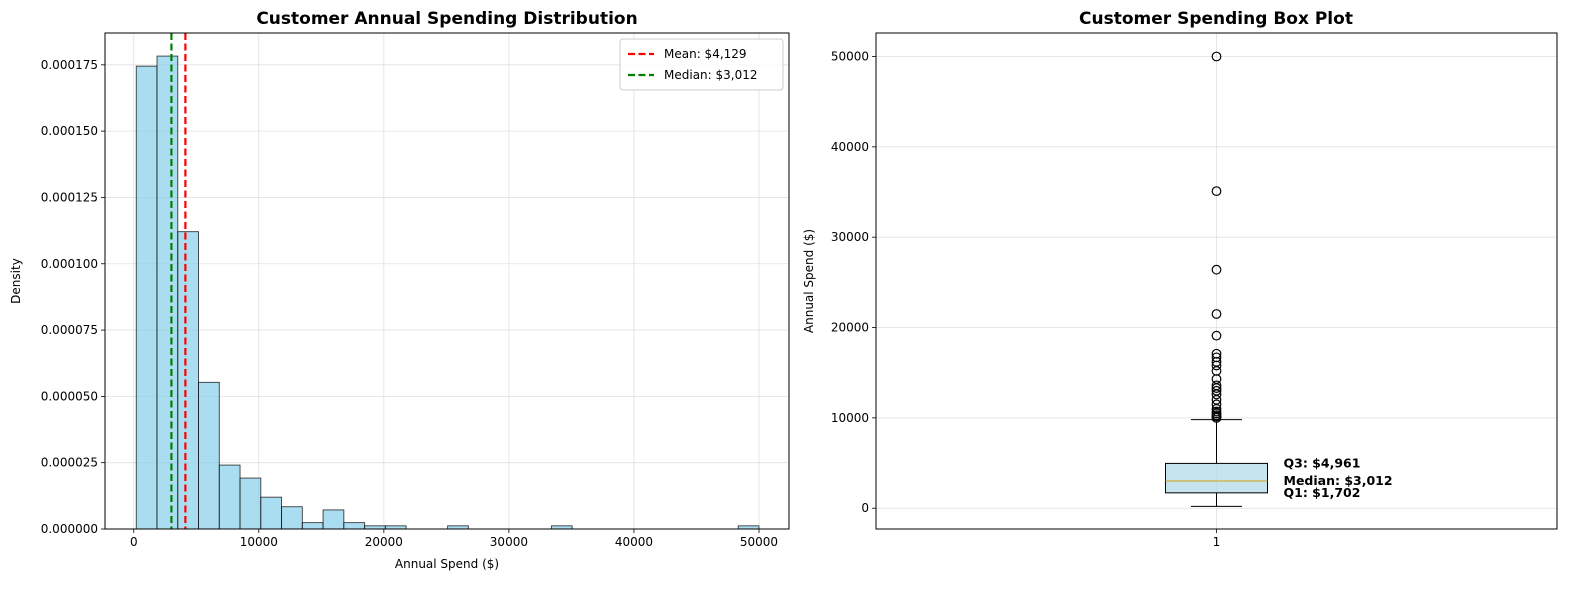 Image resolution: width=1589 pixels, height=590 pixels. I want to click on y-tick-label: 0.000050, so click(69, 396).